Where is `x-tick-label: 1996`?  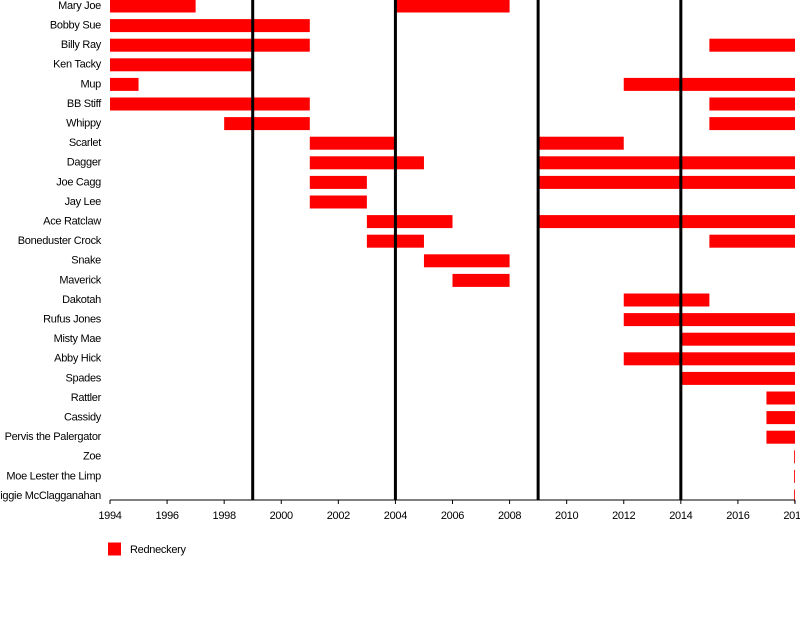 x-tick-label: 1996 is located at coordinates (166, 516).